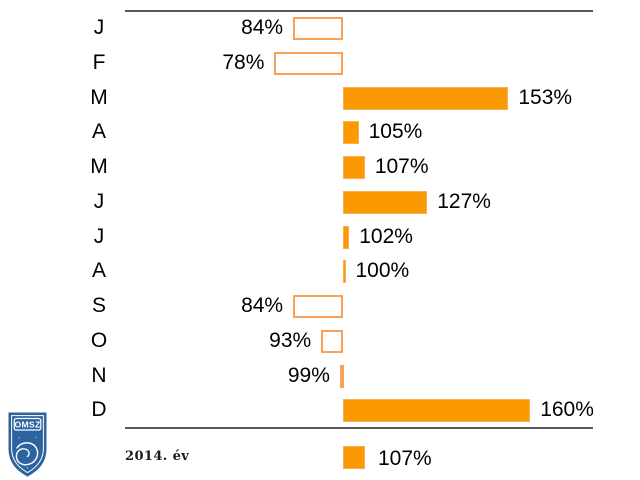 This screenshot has height=480, width=640. I want to click on month-label: D, so click(99, 410).